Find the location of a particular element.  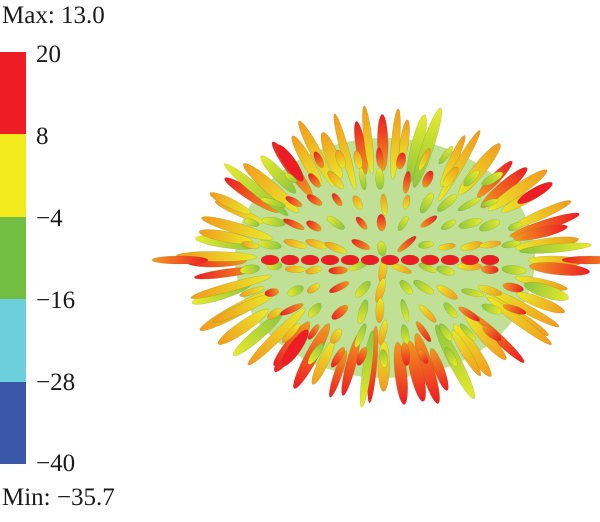

band-8-neg4 is located at coordinates (13, 175).